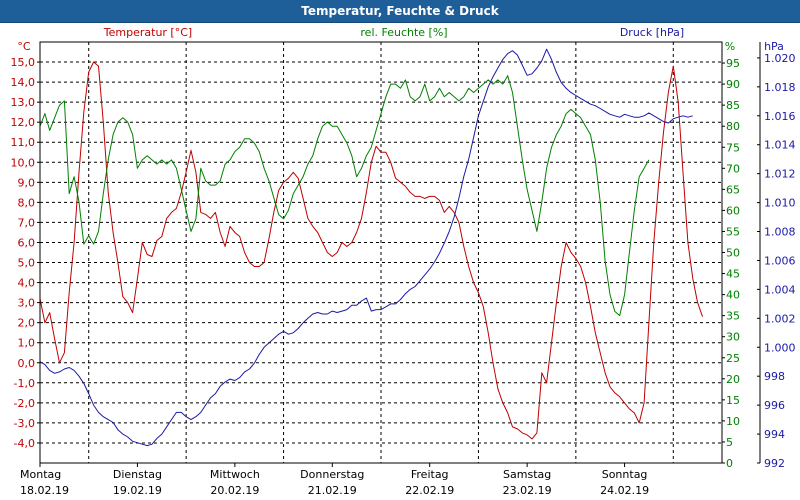  I want to click on pressure-tick-label: 1.014, so click(780, 145).